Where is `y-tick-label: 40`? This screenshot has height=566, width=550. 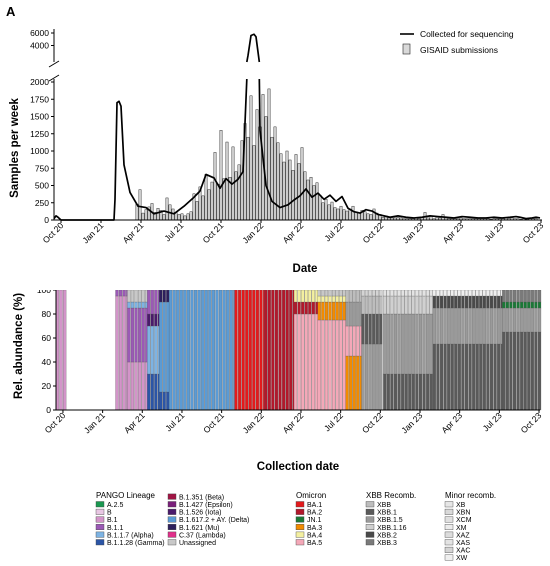
y-tick-label: 40 is located at coordinates (47, 362).